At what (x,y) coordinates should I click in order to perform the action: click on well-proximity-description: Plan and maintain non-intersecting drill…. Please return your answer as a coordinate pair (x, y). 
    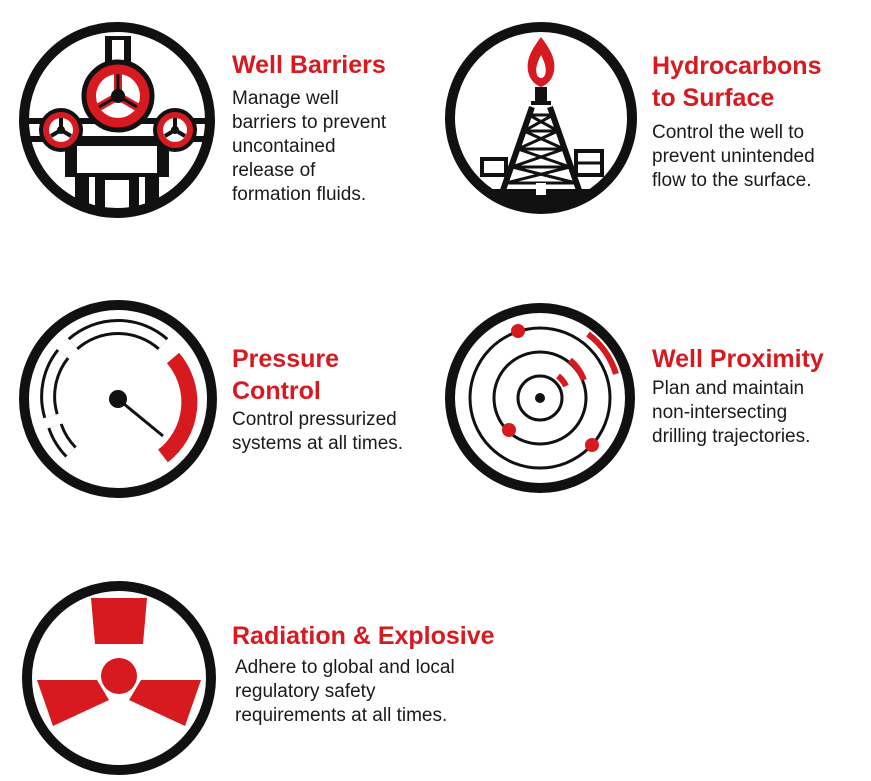
    Looking at the image, I should click on (731, 412).